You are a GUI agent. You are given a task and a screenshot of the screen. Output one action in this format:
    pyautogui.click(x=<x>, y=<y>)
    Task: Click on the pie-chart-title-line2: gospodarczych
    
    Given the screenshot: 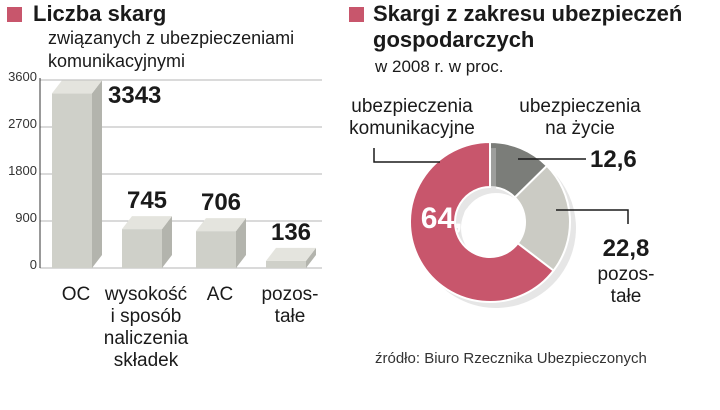 What is the action you would take?
    pyautogui.click(x=454, y=39)
    